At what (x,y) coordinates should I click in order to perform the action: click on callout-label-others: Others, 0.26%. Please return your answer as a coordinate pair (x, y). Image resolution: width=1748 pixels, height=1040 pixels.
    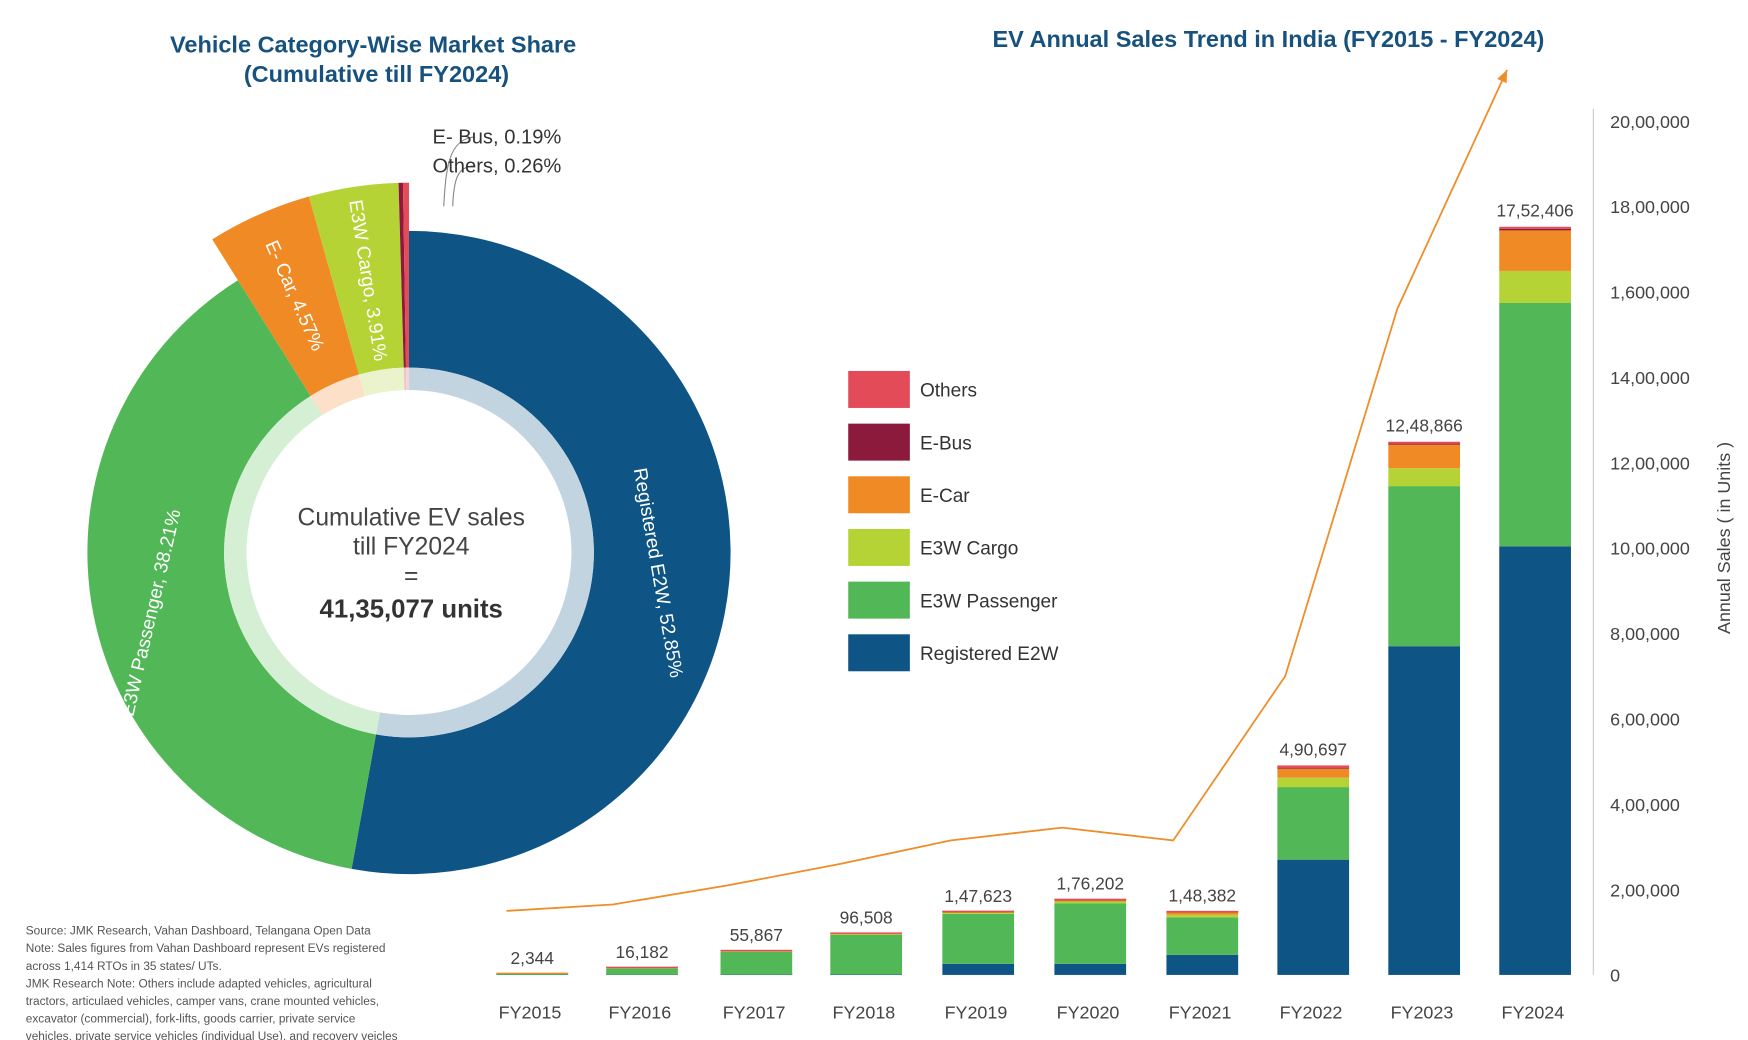
    Looking at the image, I should click on (497, 167).